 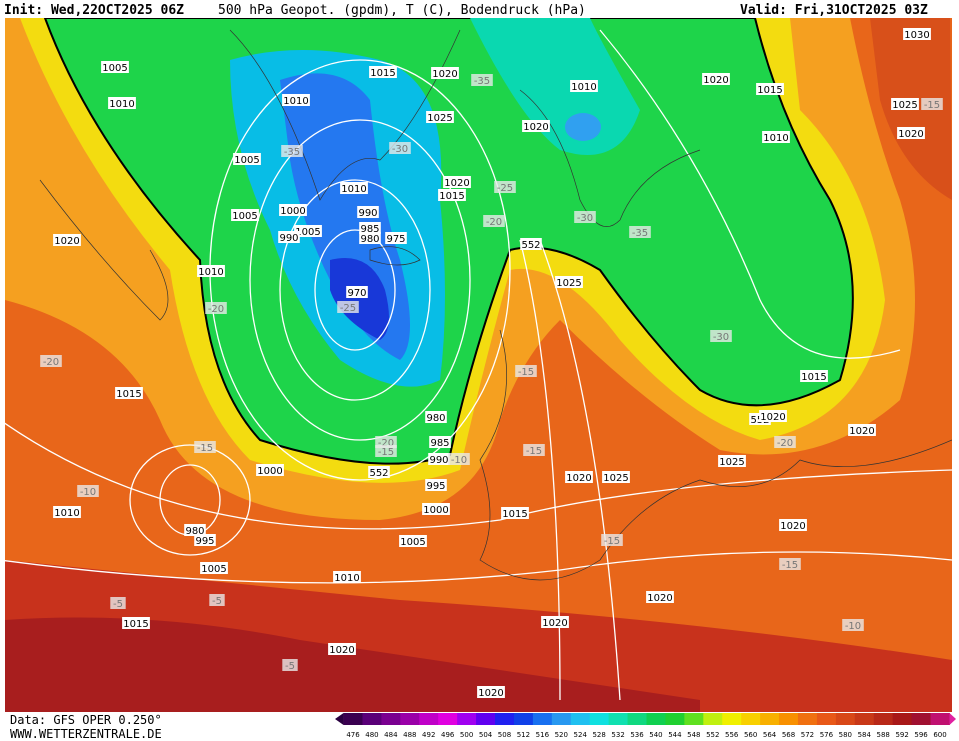 I want to click on colorbar-label: 600, so click(x=939, y=735).